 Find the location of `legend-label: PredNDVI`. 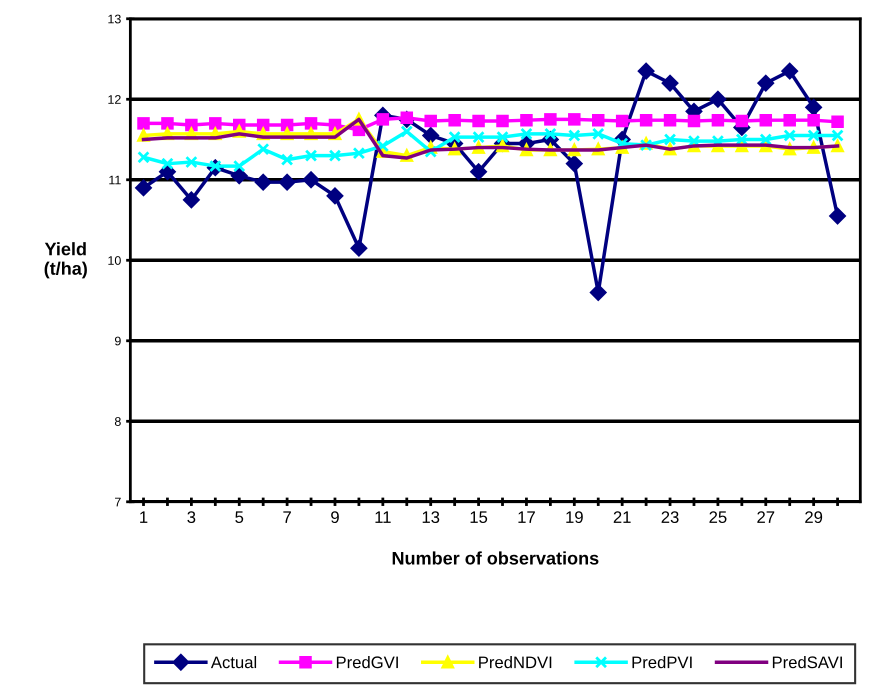

legend-label: PredNDVI is located at coordinates (515, 662).